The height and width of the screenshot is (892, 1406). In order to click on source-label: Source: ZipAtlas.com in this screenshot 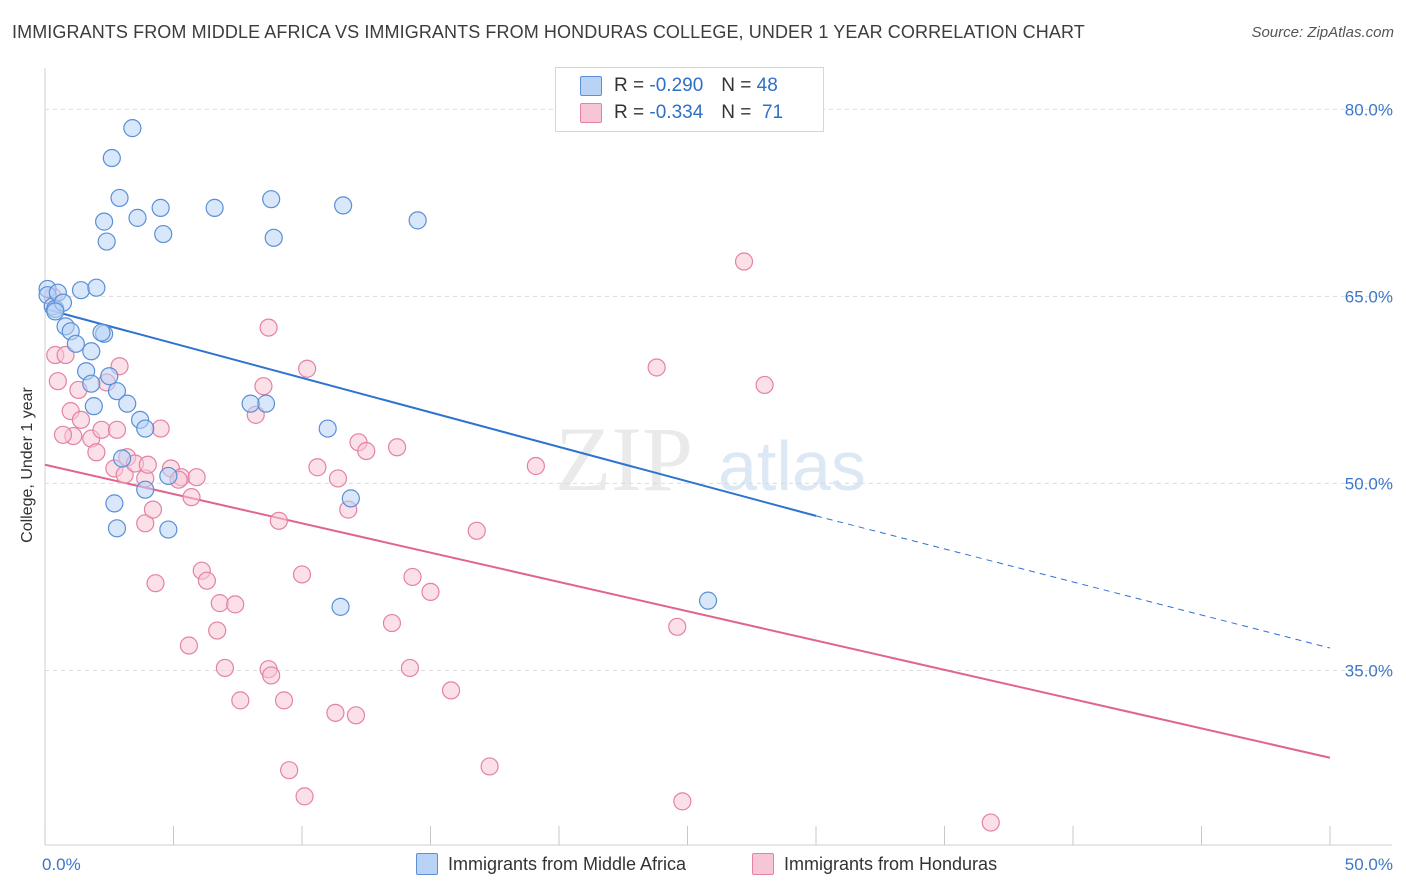, I will do `click(1322, 32)`.